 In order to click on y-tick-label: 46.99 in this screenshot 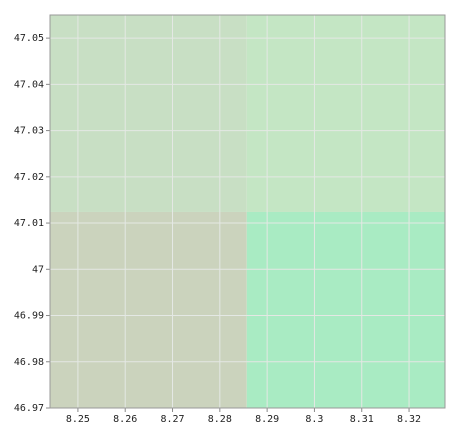, I will do `click(29, 316)`.